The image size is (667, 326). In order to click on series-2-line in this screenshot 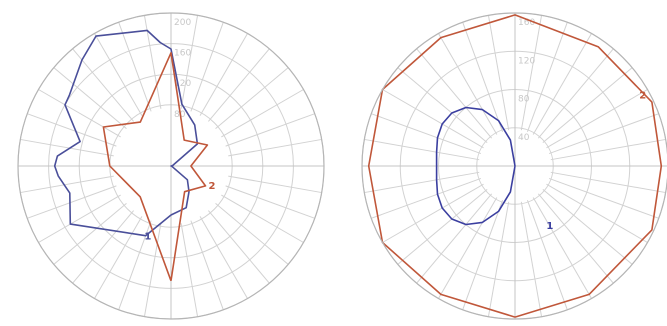, I will do `click(155, 167)`.